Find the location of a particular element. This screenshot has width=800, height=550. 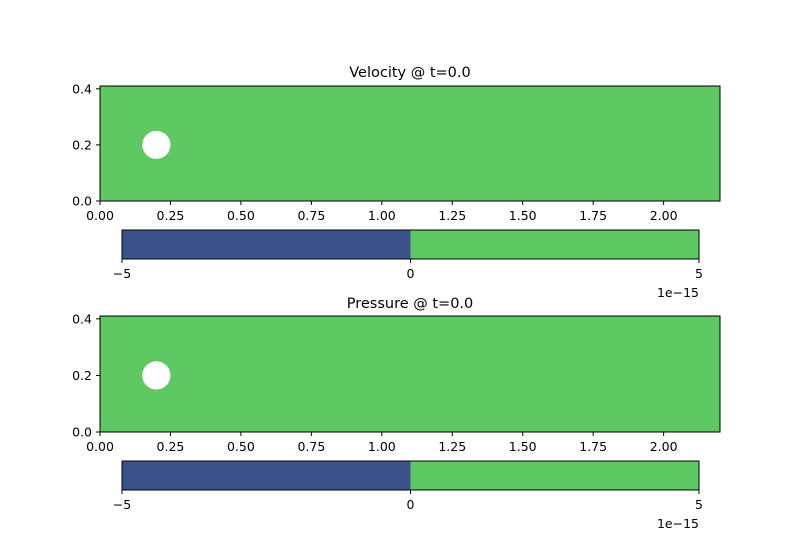

plot-title: Pressure @ t=0.0 is located at coordinates (410, 304).